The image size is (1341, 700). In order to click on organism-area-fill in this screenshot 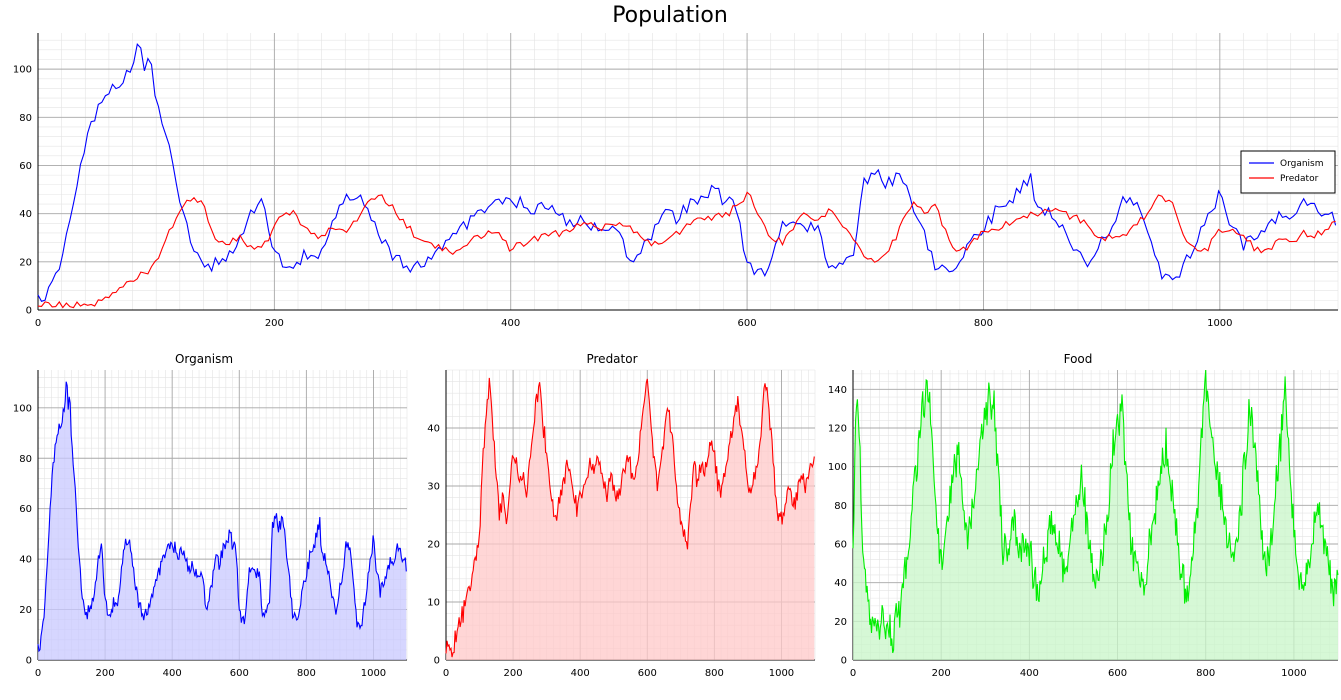, I will do `click(222, 520)`.